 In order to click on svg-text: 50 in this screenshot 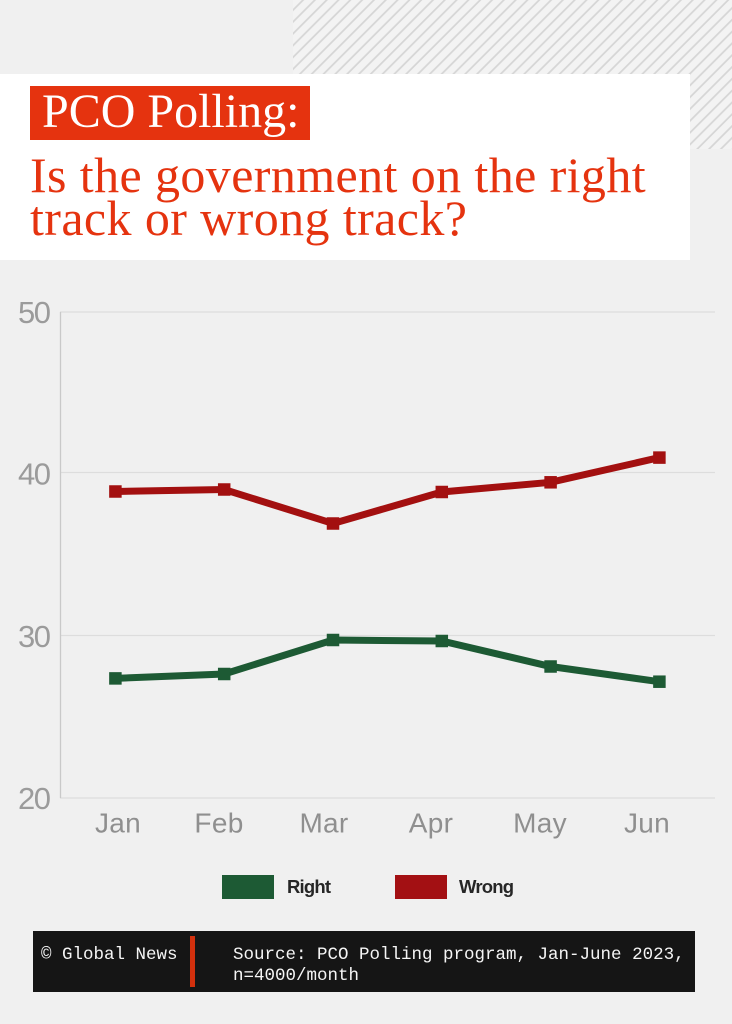, I will do `click(34, 312)`.